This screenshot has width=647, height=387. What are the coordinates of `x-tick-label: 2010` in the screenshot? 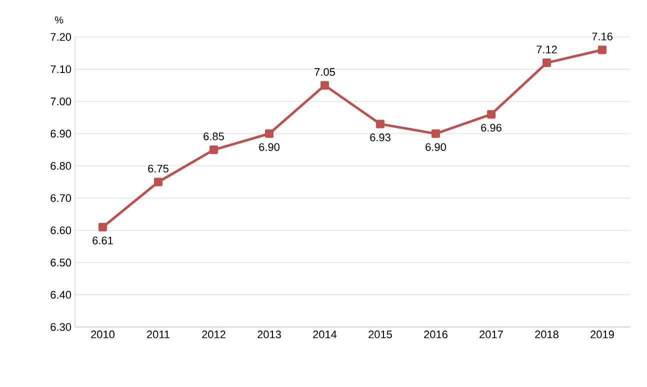 It's located at (102, 334).